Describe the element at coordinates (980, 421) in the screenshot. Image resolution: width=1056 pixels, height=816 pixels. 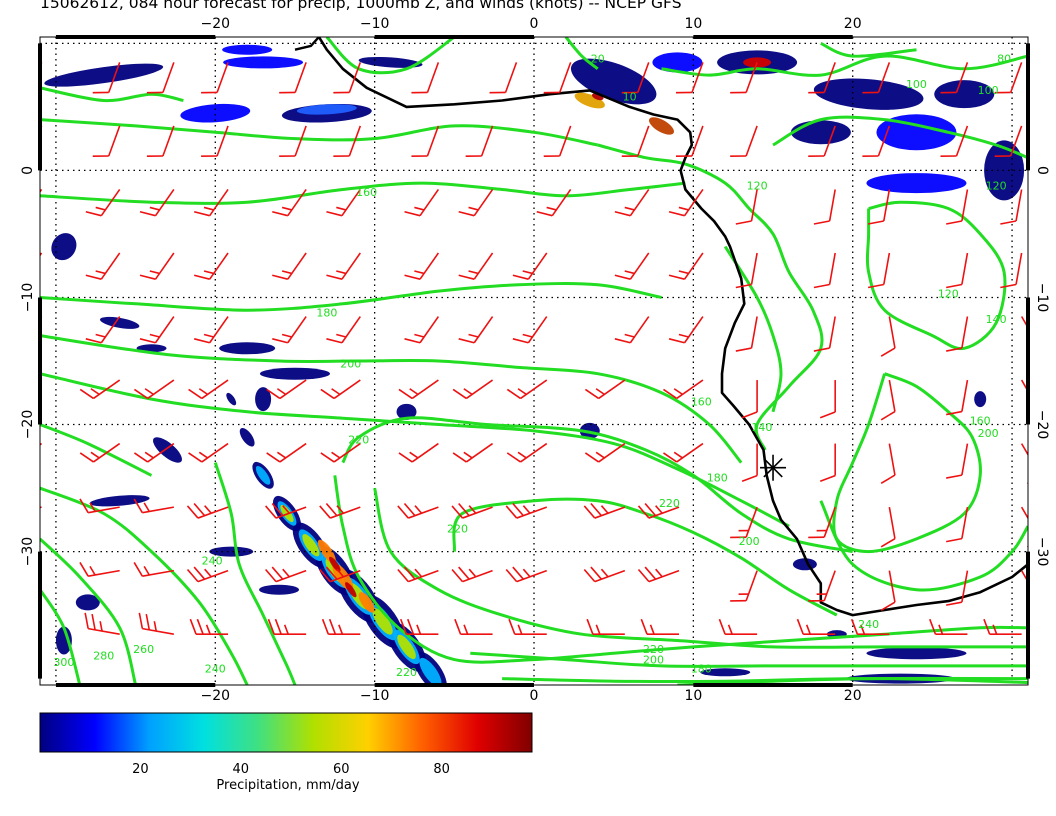
I see `contour-label: 160` at that location.